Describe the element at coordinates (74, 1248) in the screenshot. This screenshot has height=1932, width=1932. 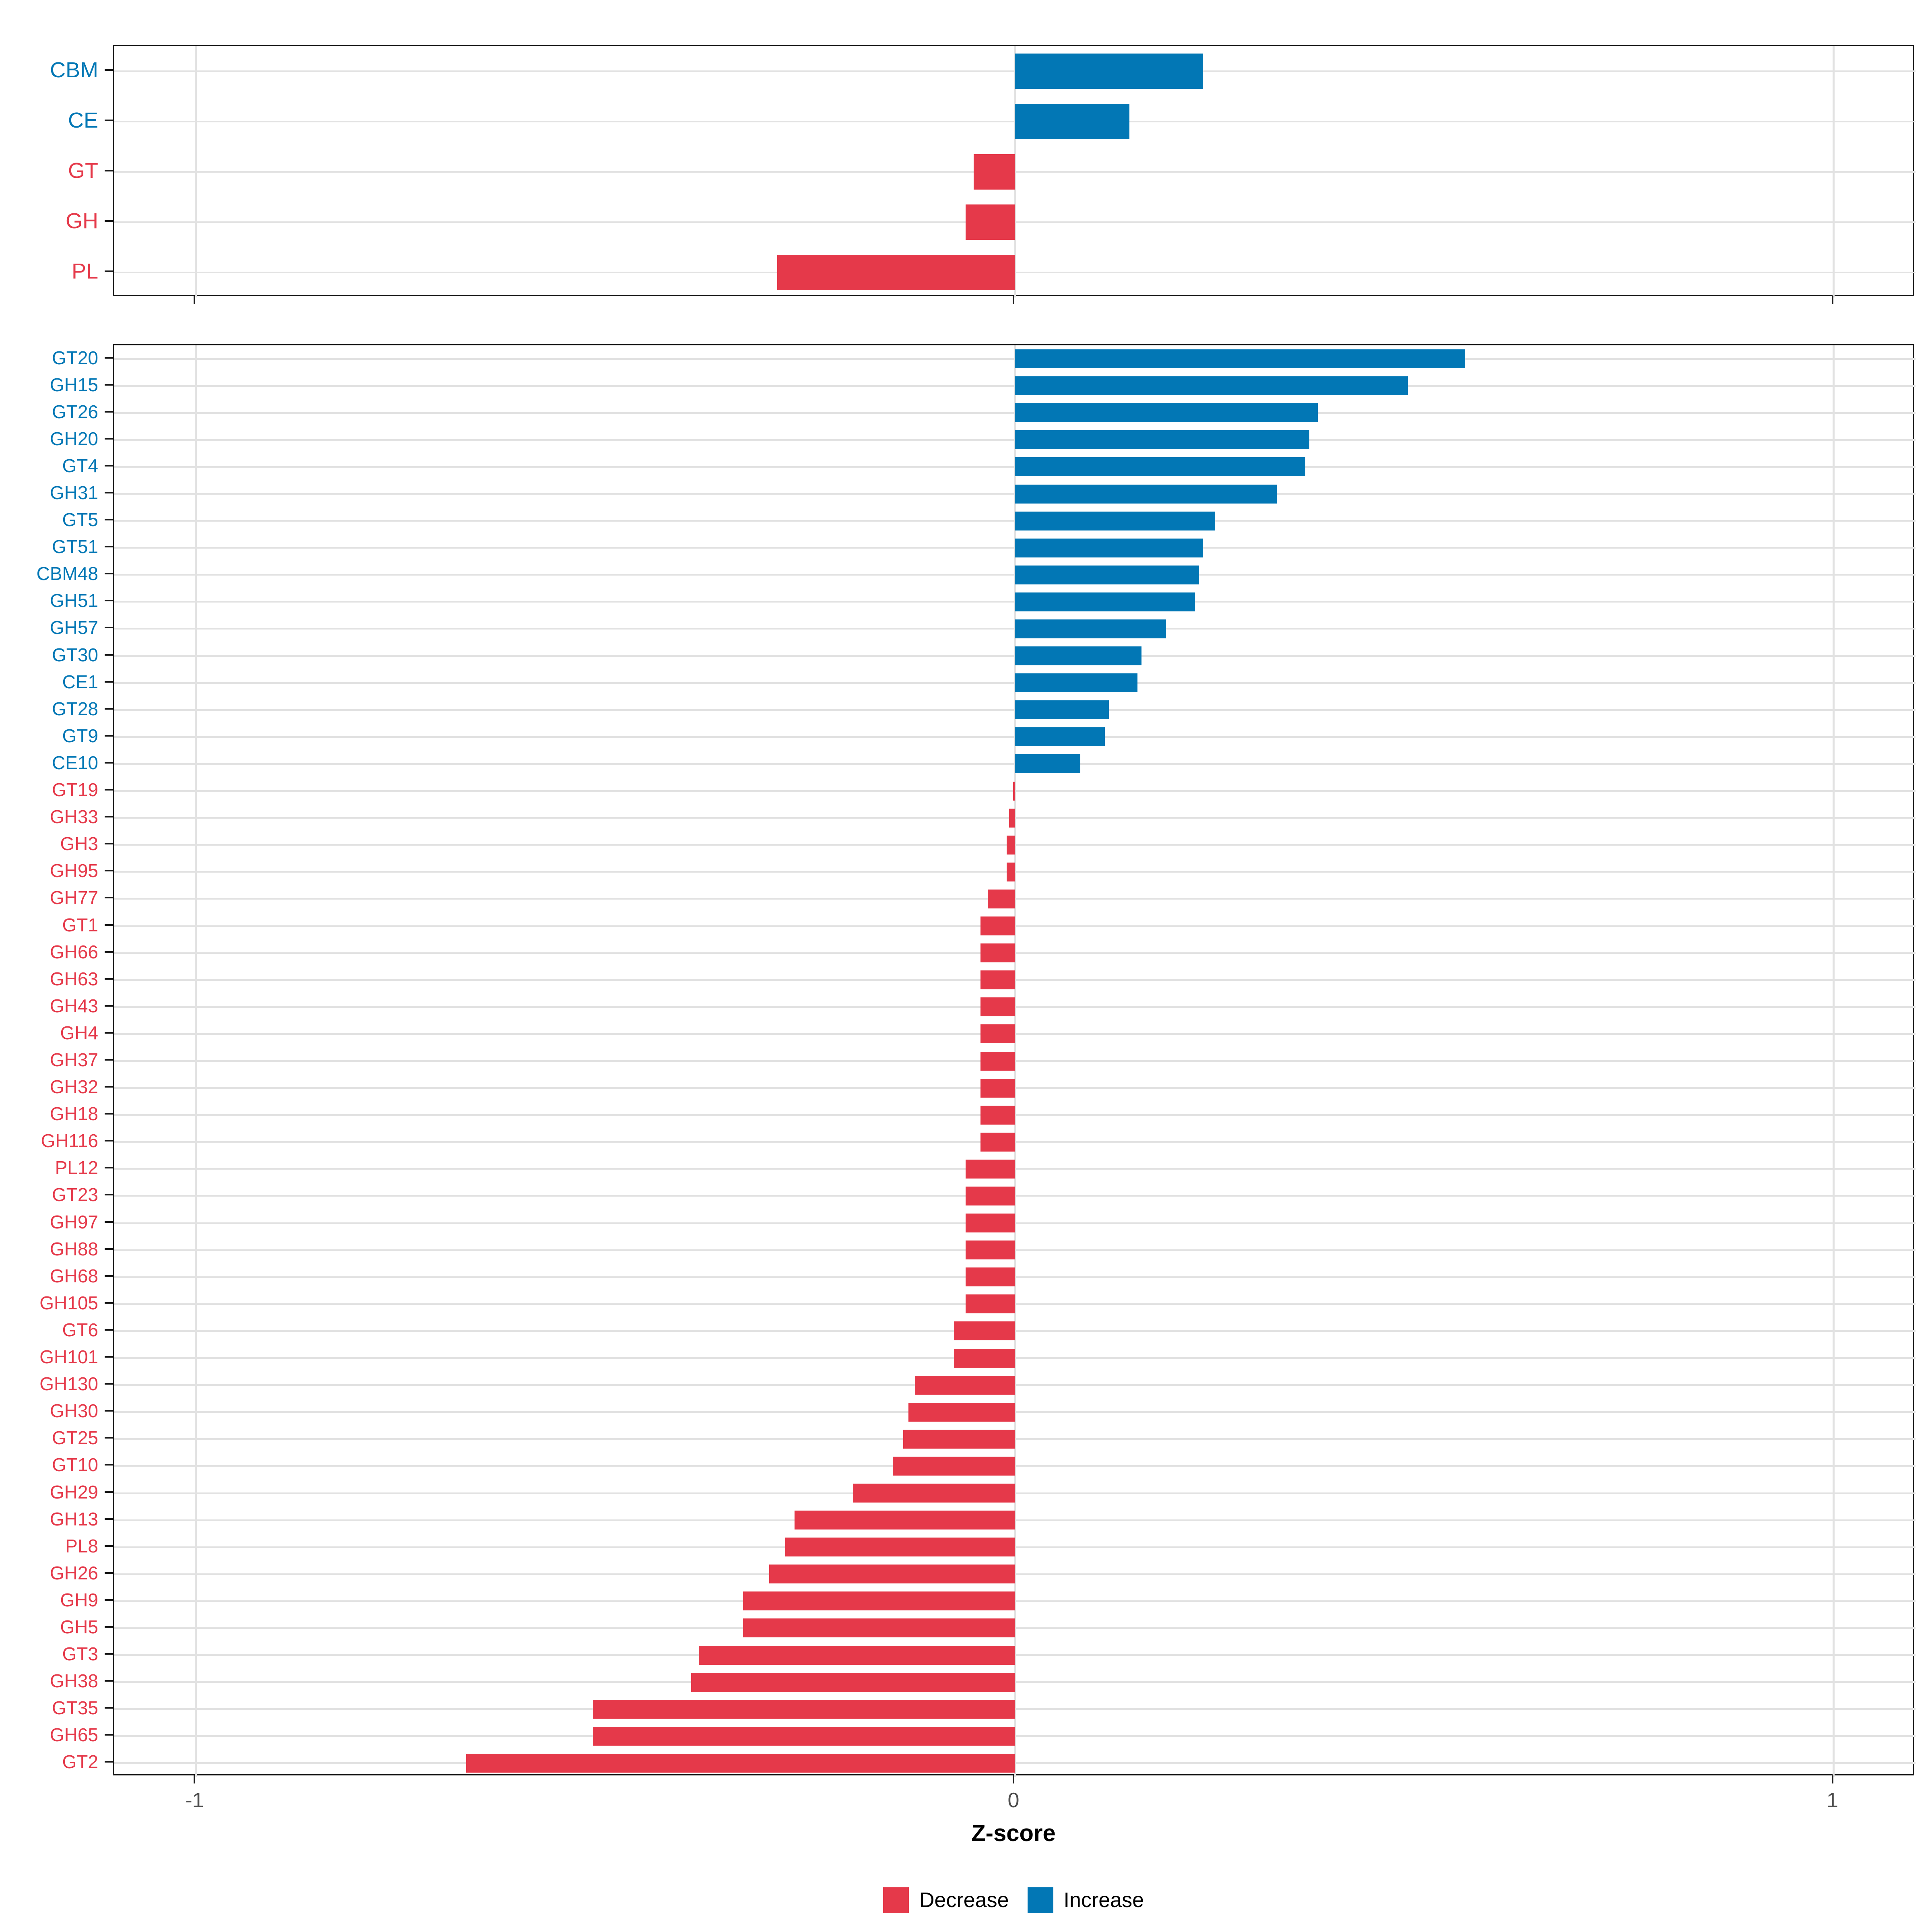
I see `row-label-GH88: GH88` at that location.